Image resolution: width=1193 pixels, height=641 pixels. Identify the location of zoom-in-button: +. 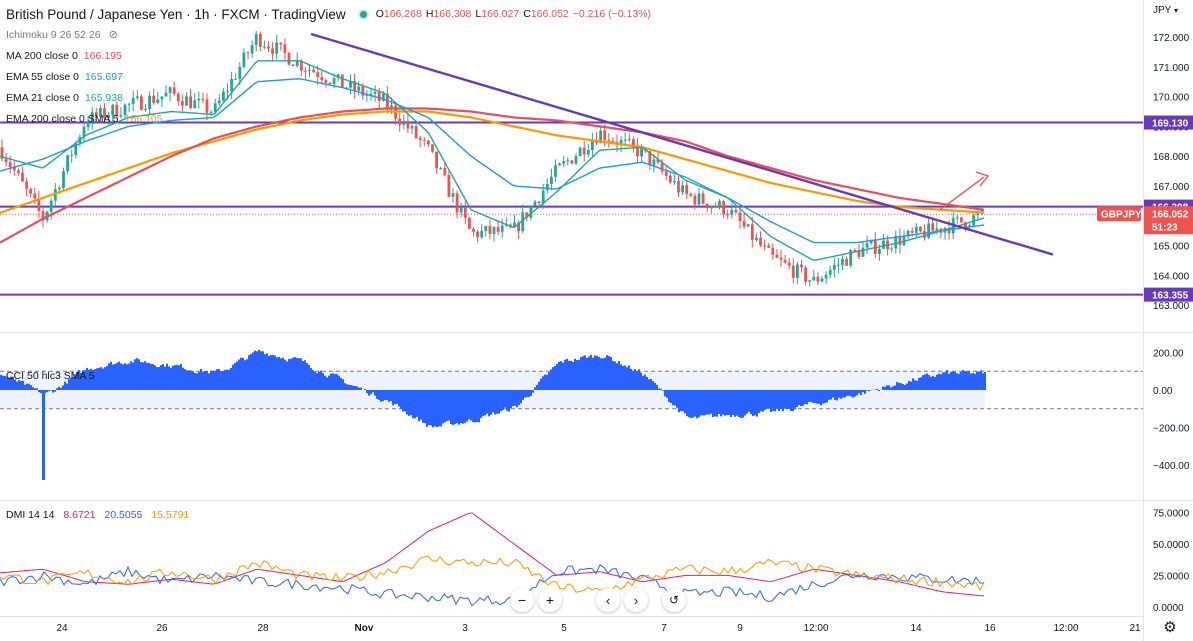
(550, 600).